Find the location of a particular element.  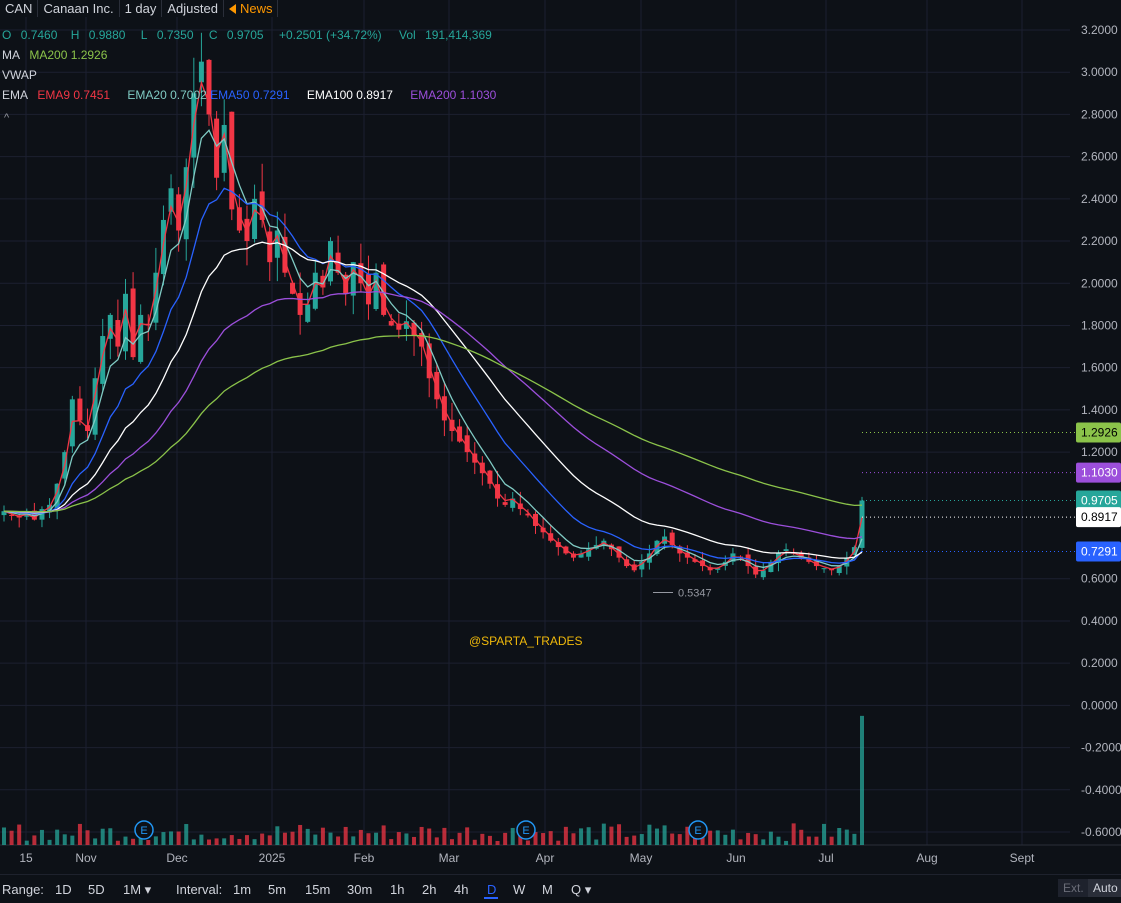

range-1d: 1D is located at coordinates (63, 889).